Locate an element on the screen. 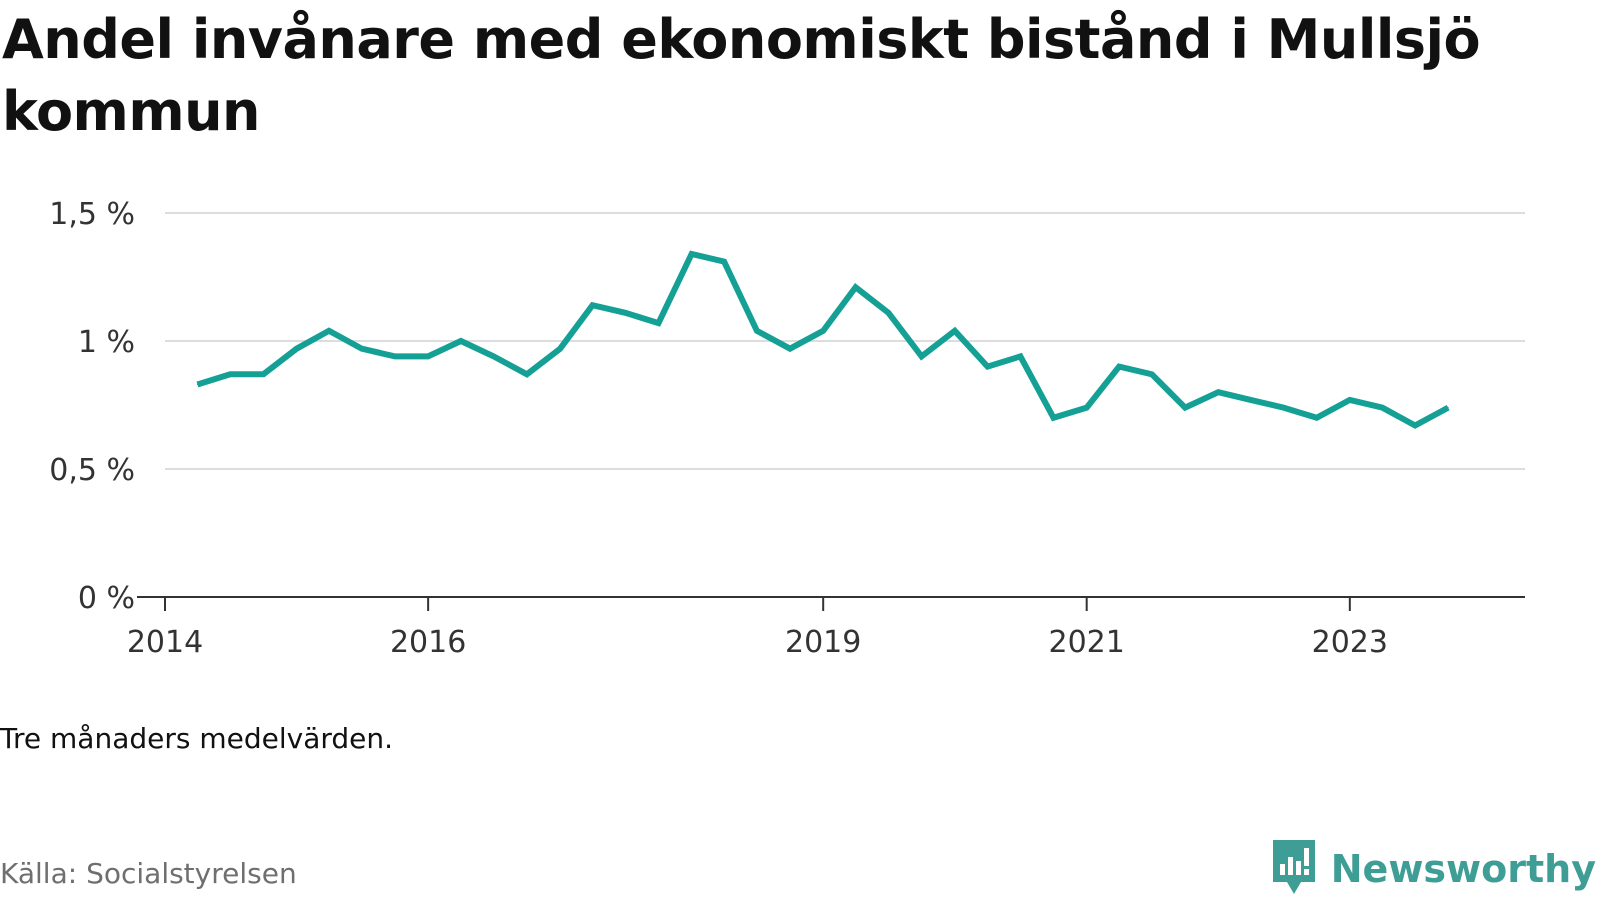 The width and height of the screenshot is (1600, 900). brand-logo: Newsworthy is located at coordinates (1432, 869).